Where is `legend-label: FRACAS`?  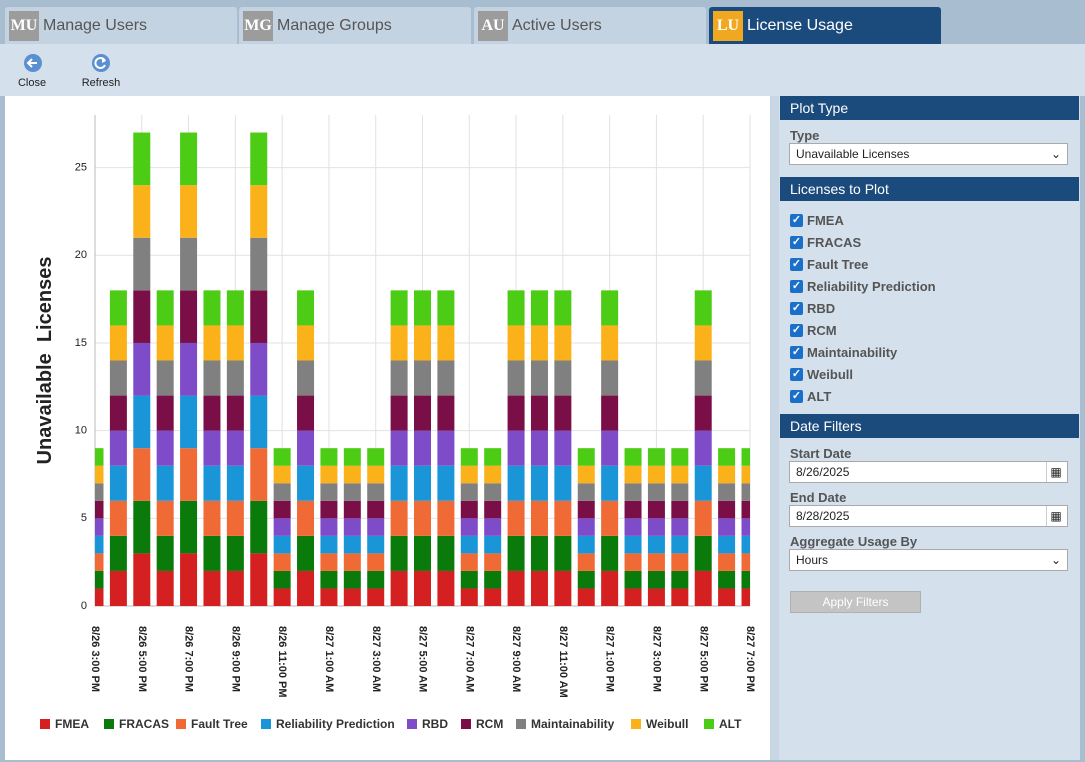 legend-label: FRACAS is located at coordinates (144, 724).